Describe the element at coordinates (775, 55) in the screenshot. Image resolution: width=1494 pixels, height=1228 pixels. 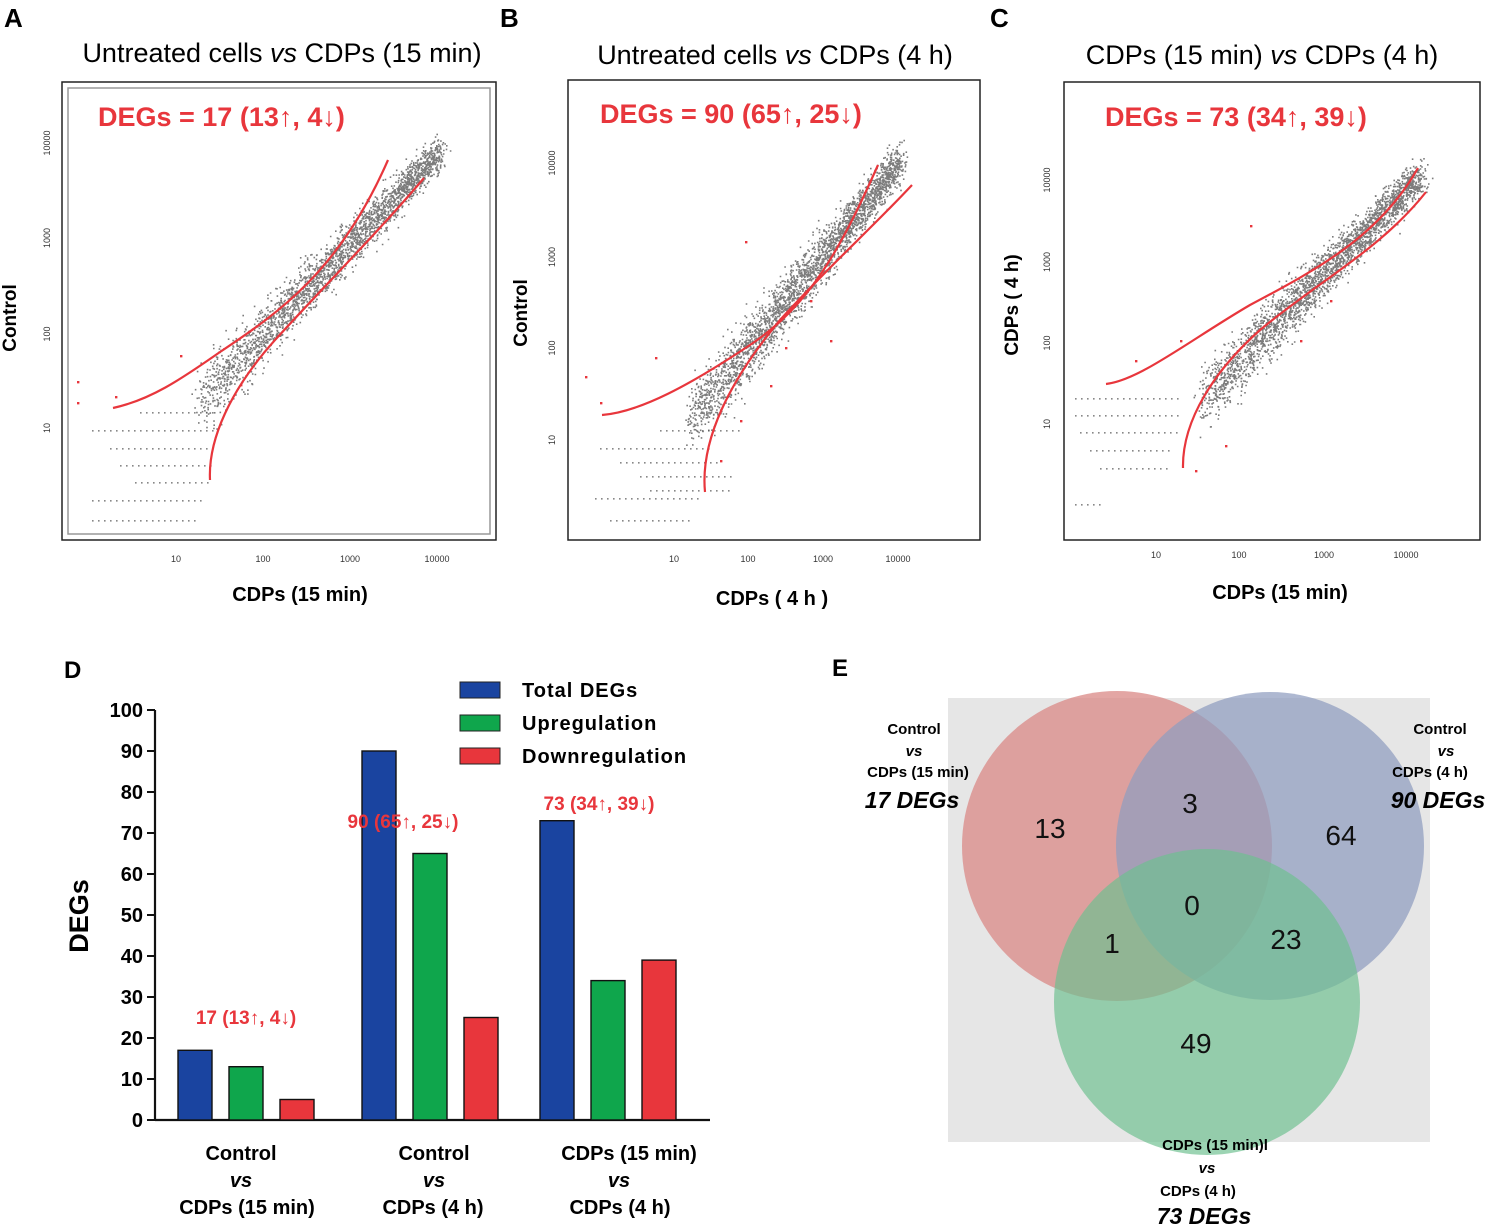
I see `panel-b-title: Untreated cells vs CDPs (4 h)` at that location.